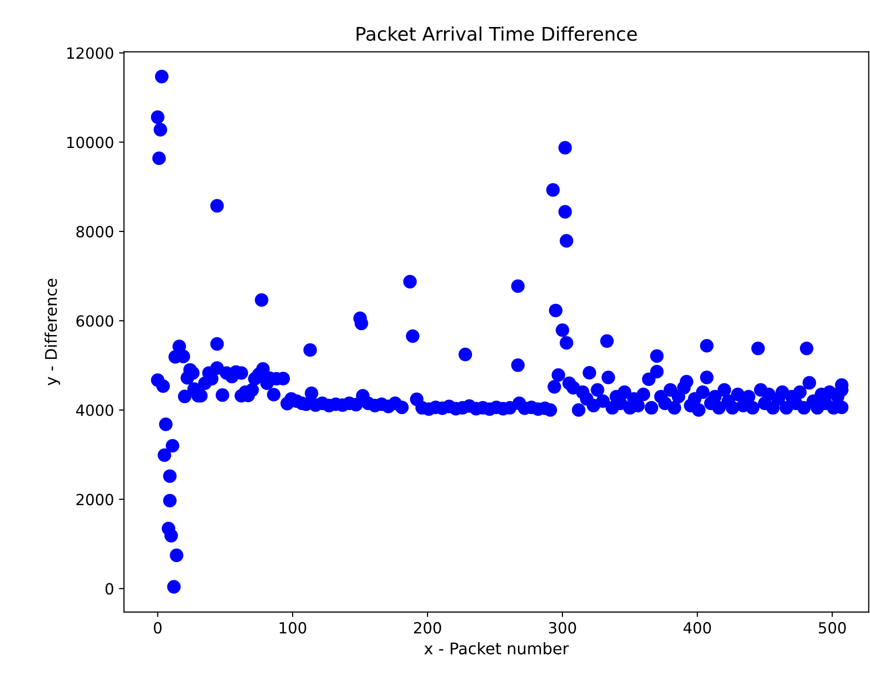 Image resolution: width=870 pixels, height=675 pixels. What do you see at coordinates (95, 321) in the screenshot?
I see `y-tick-label: 6000` at bounding box center [95, 321].